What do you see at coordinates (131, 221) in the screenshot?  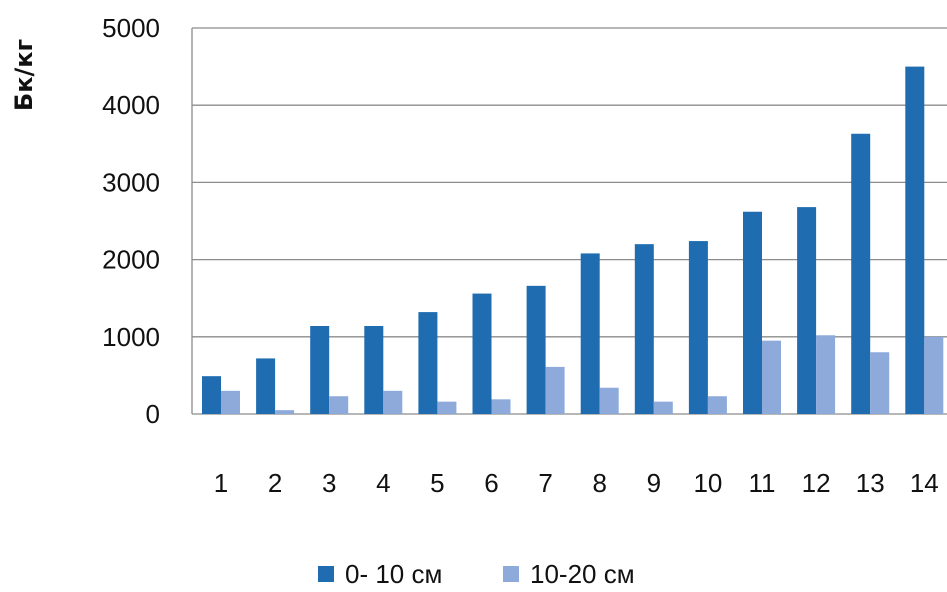 I see `y-axis-ticks: 0 1000 2000 3000 4000 5000` at bounding box center [131, 221].